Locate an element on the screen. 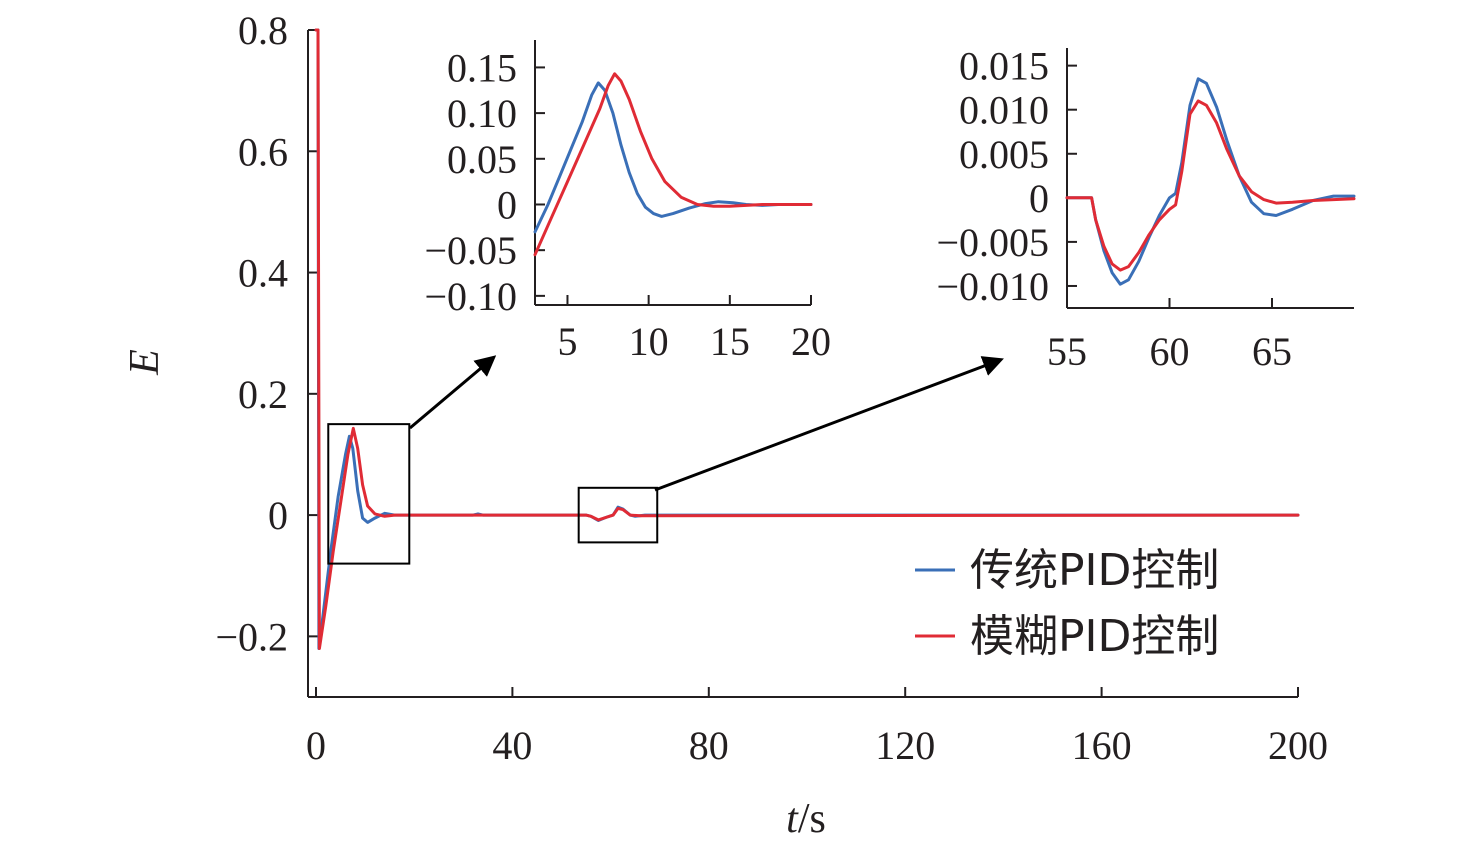  inset1-x-tick-label: 10 is located at coordinates (649, 341).